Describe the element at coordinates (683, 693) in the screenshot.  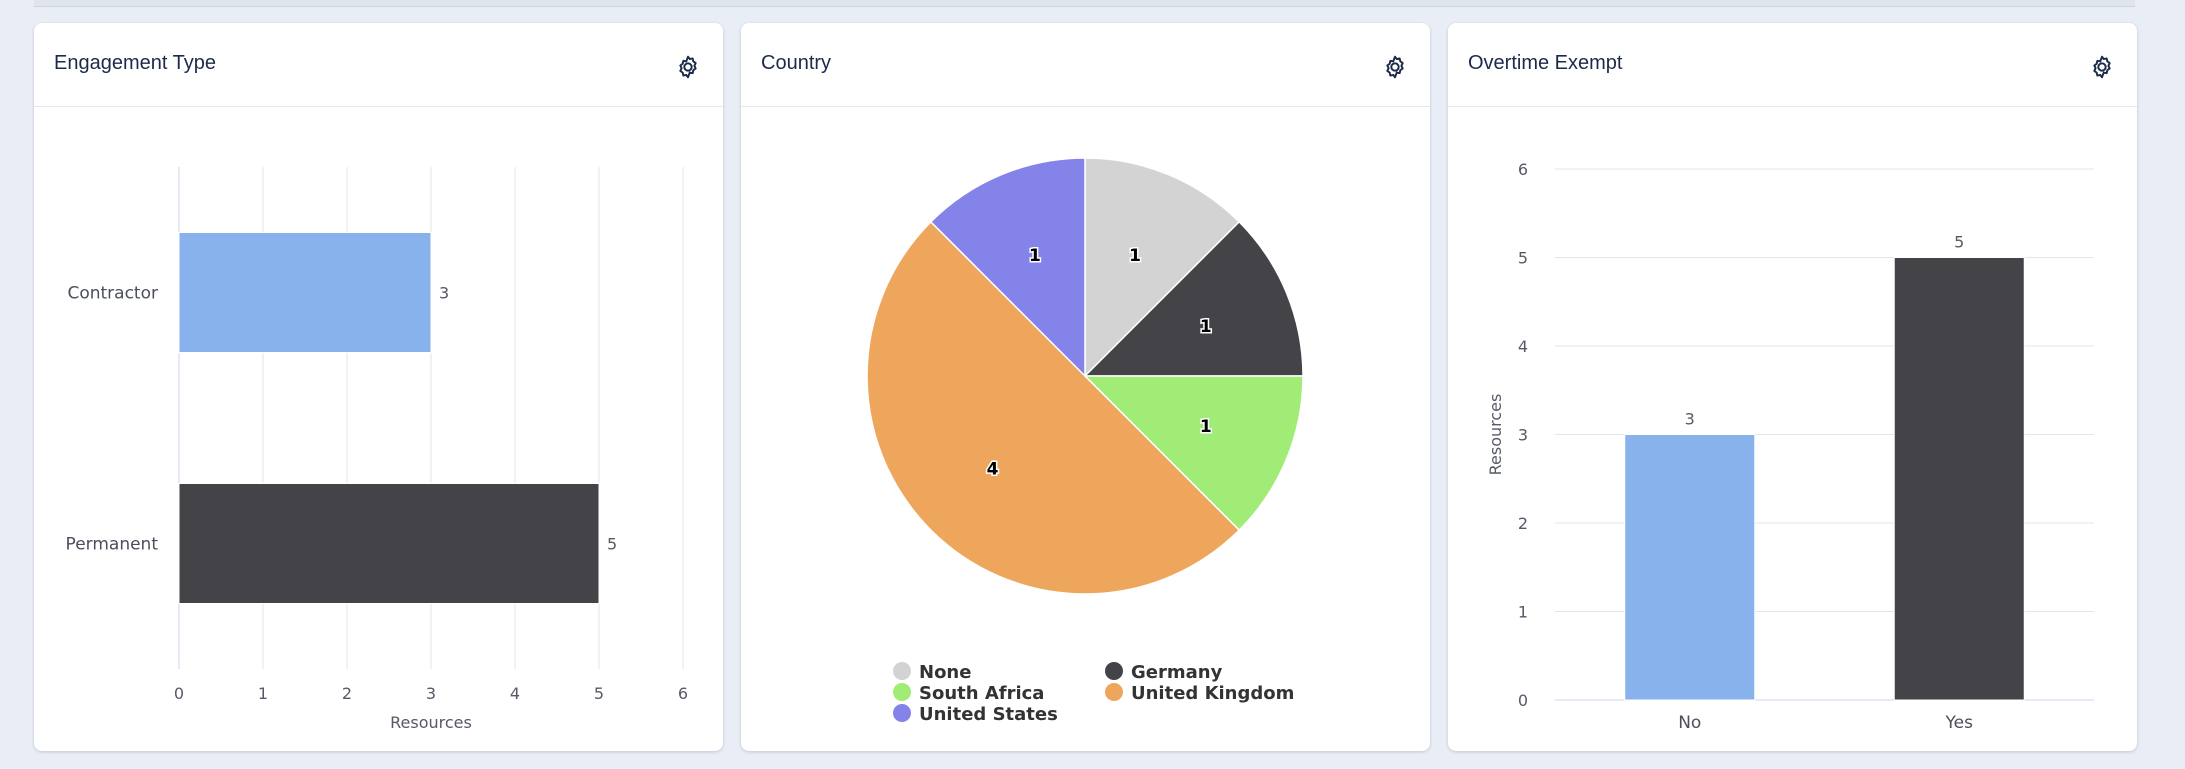
I see `x-tick-label: 6` at that location.